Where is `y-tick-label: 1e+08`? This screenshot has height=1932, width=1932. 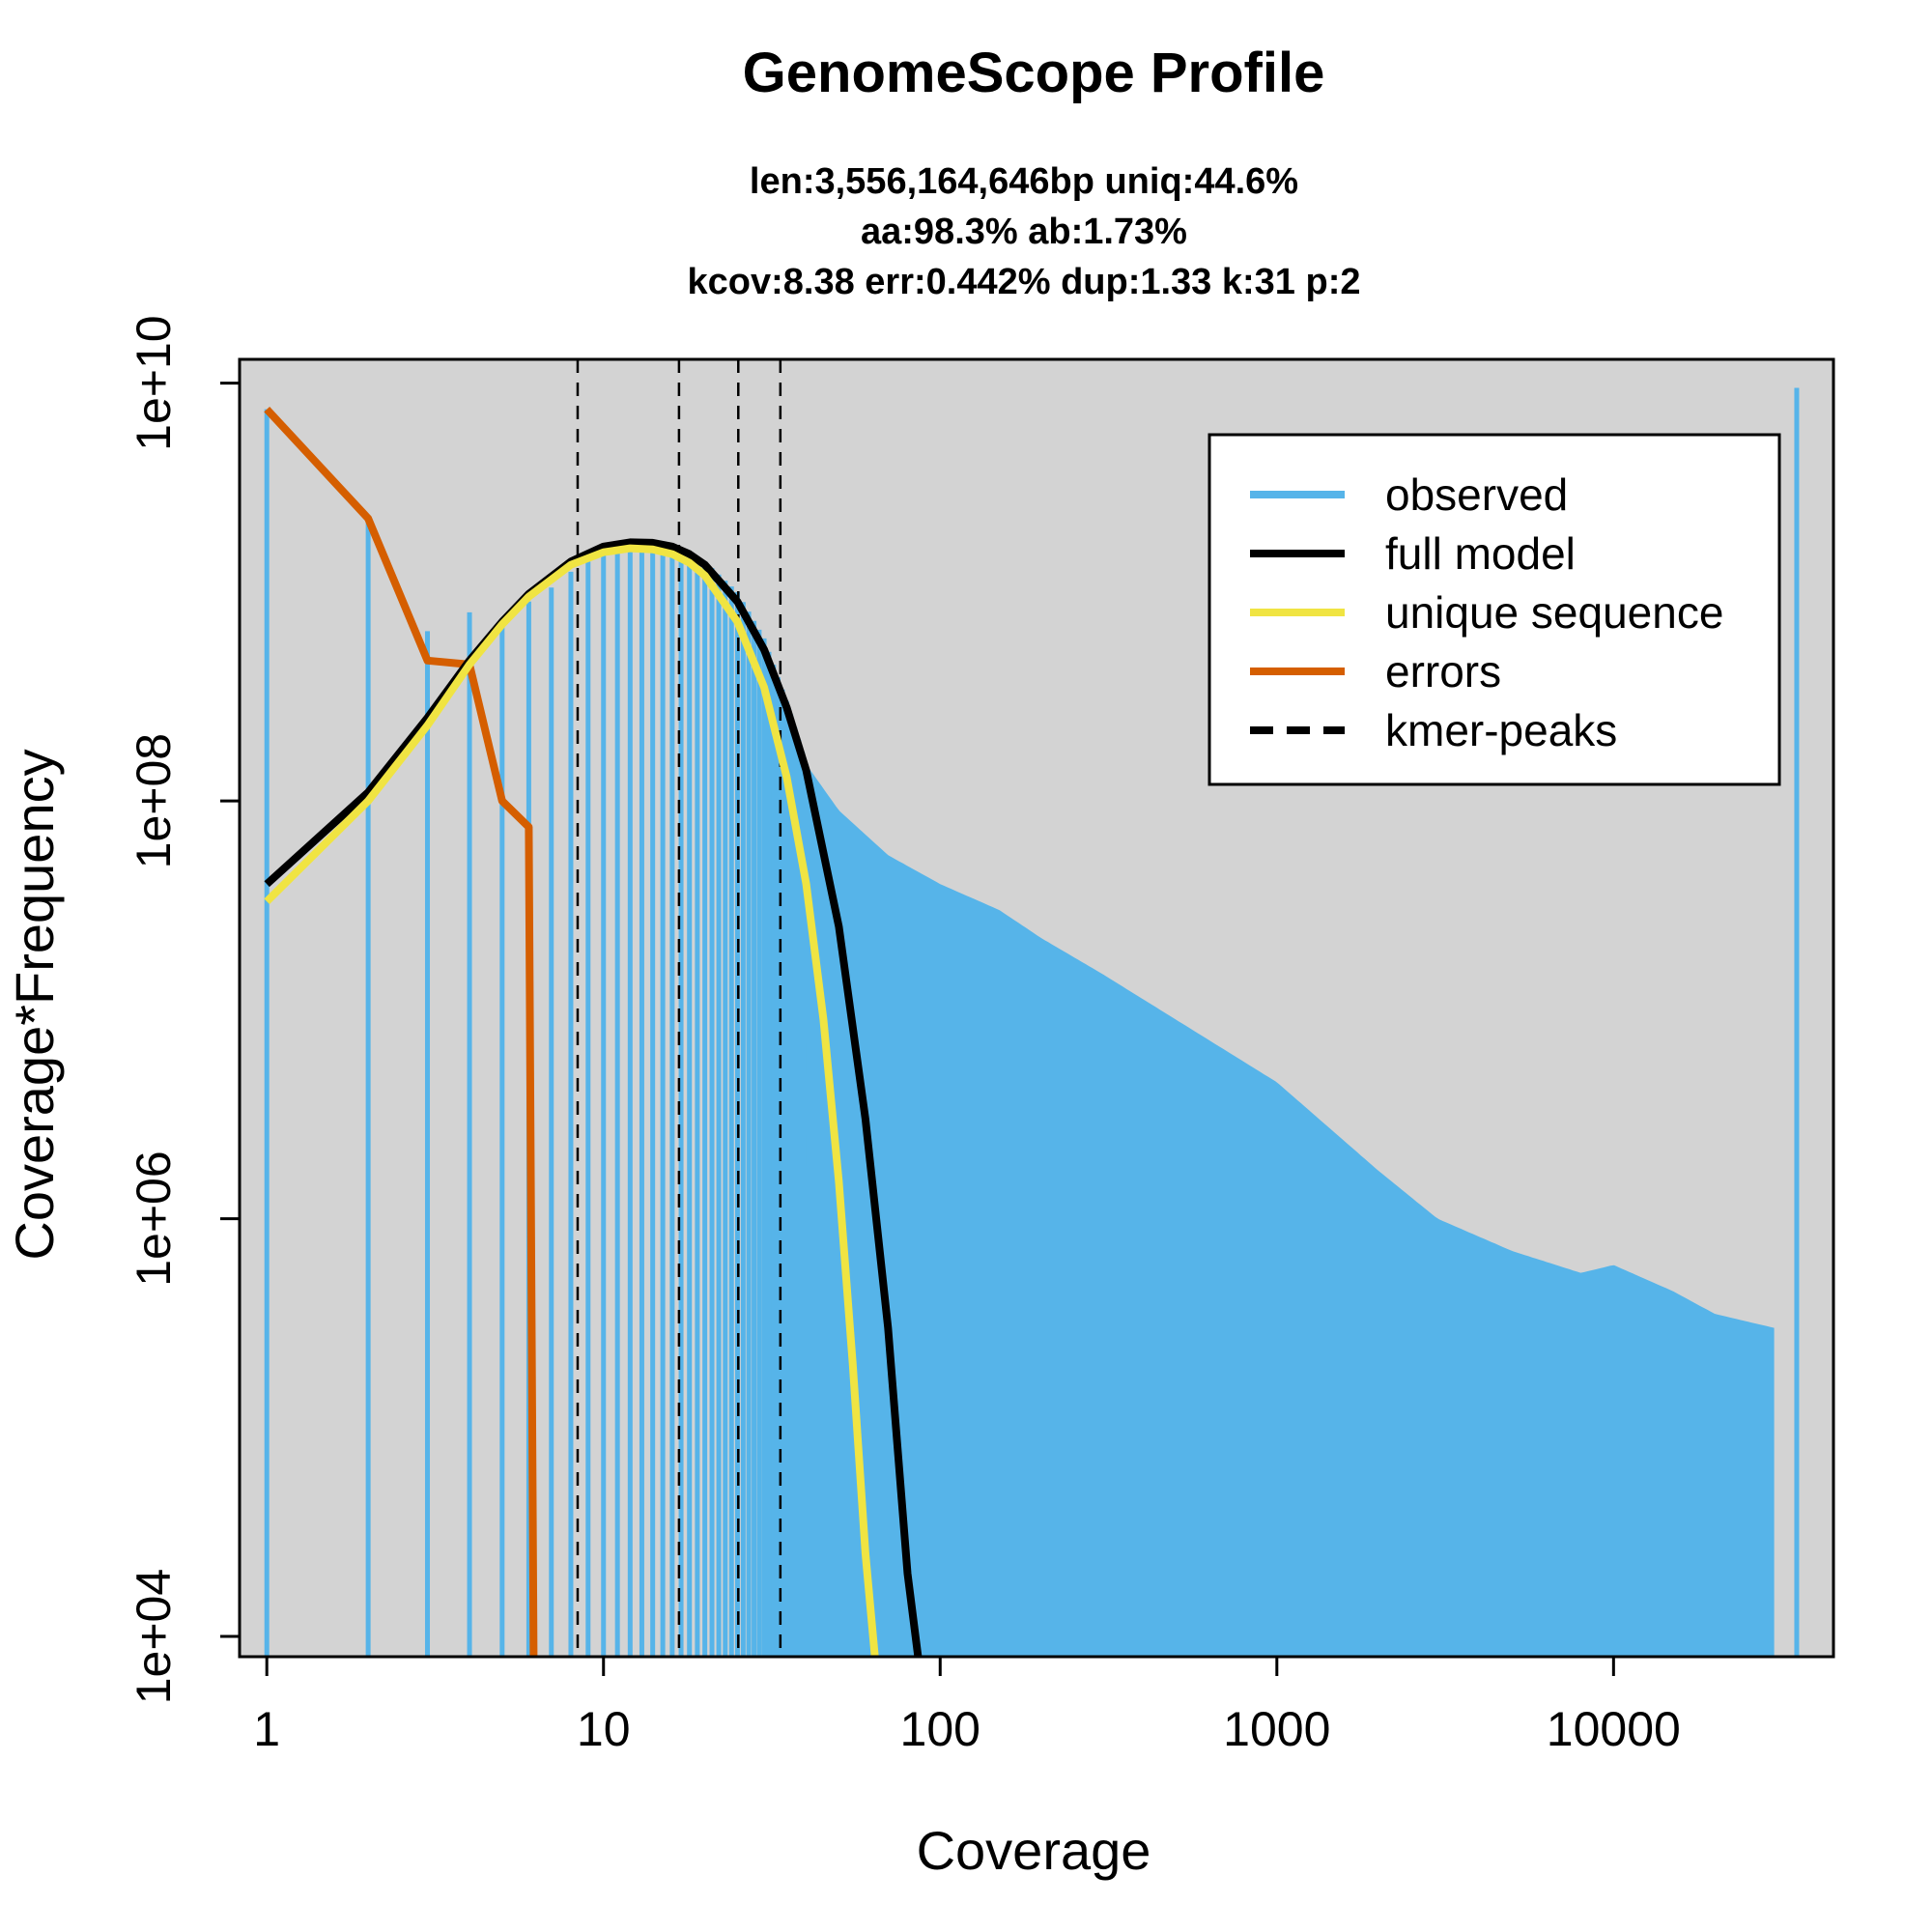
y-tick-label: 1e+08 is located at coordinates (154, 800).